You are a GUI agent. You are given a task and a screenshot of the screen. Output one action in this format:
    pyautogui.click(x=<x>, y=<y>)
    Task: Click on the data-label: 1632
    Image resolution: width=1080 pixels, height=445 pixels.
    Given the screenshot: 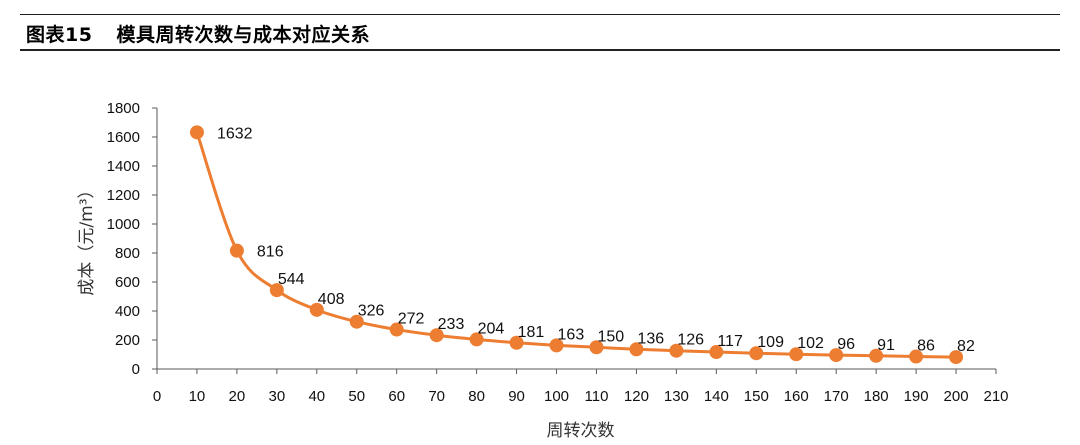 What is the action you would take?
    pyautogui.click(x=235, y=133)
    